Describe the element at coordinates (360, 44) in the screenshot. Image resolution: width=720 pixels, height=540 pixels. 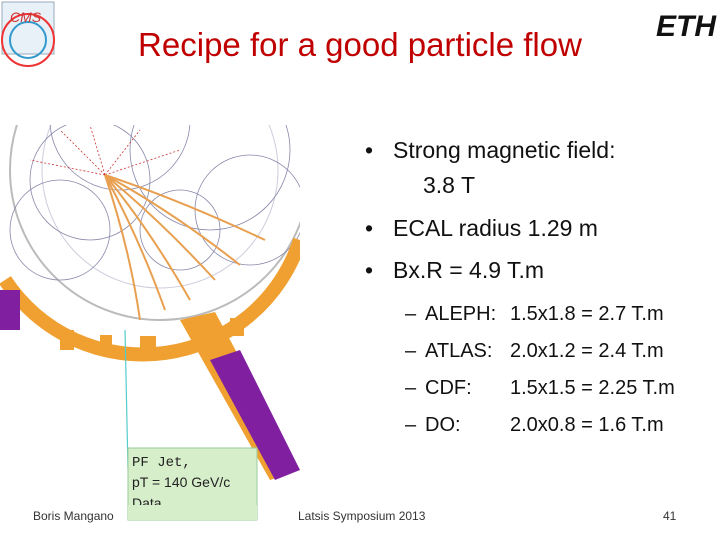
I see `title: Recipe for a good particle flow` at that location.